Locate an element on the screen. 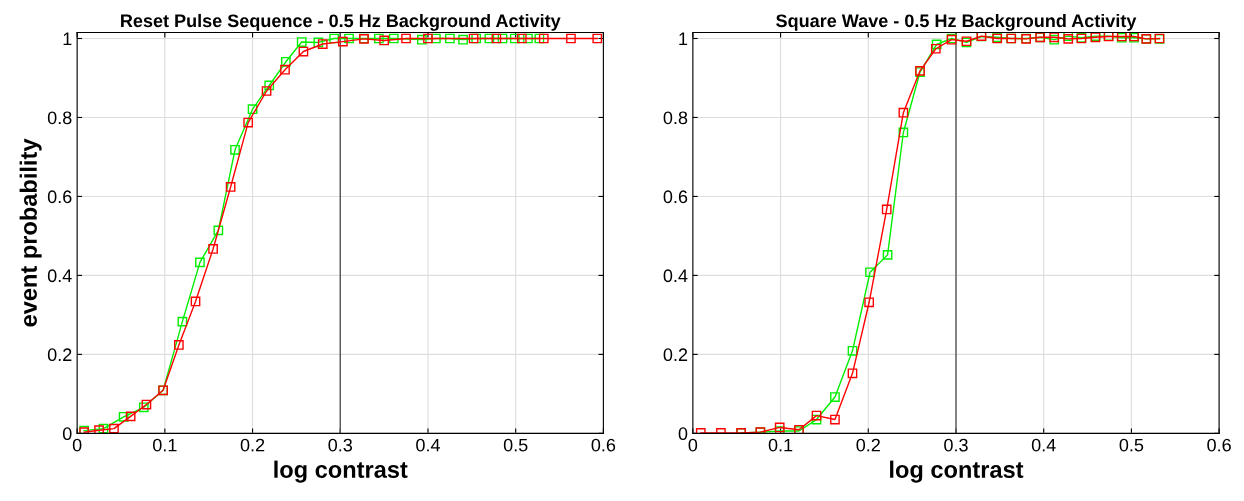  chart-title: Square Wave - 0.5 Hz Background Activity is located at coordinates (956, 22).